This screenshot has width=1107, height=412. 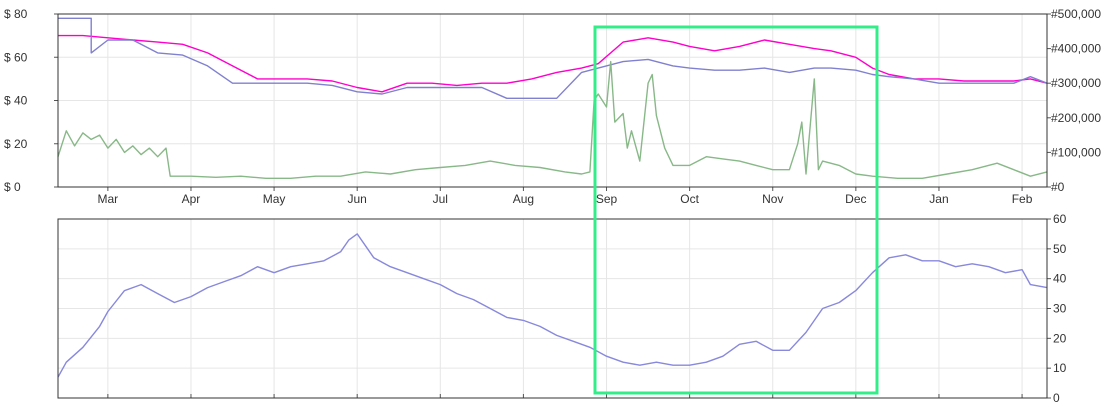 What do you see at coordinates (16, 144) in the screenshot?
I see `y-left-tick-label: $ 20` at bounding box center [16, 144].